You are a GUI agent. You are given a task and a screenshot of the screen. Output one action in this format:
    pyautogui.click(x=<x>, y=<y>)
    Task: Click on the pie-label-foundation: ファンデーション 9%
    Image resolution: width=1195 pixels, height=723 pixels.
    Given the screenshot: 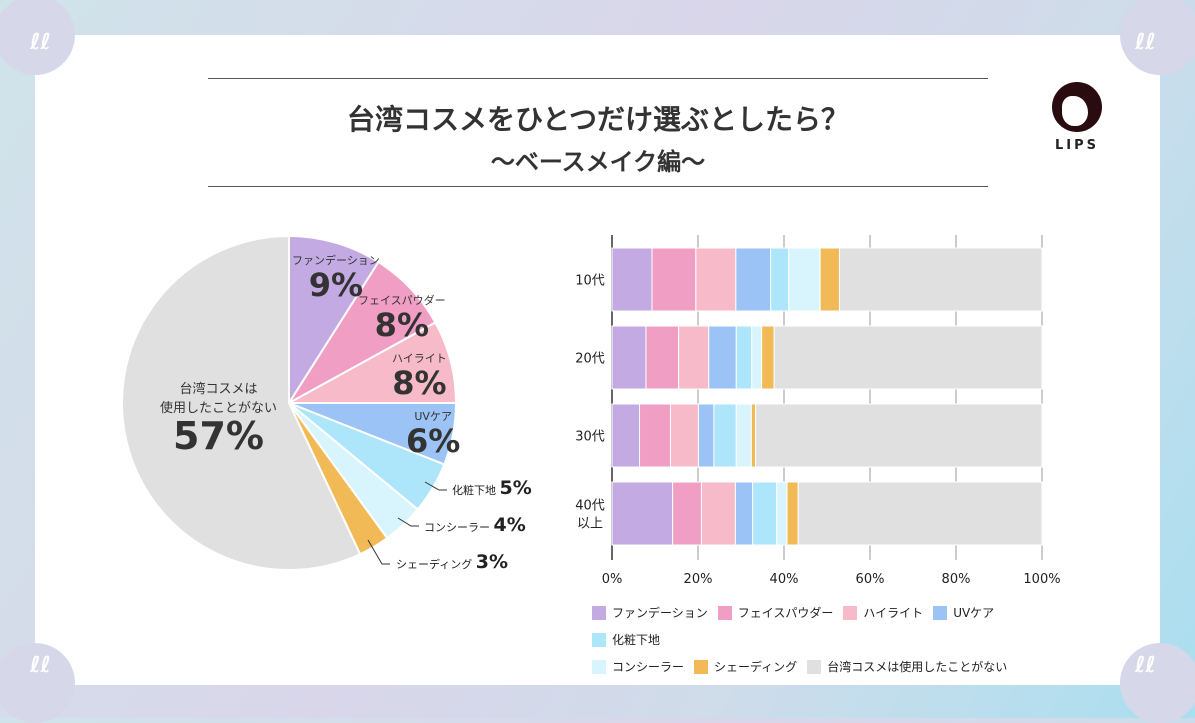 What is the action you would take?
    pyautogui.click(x=336, y=279)
    